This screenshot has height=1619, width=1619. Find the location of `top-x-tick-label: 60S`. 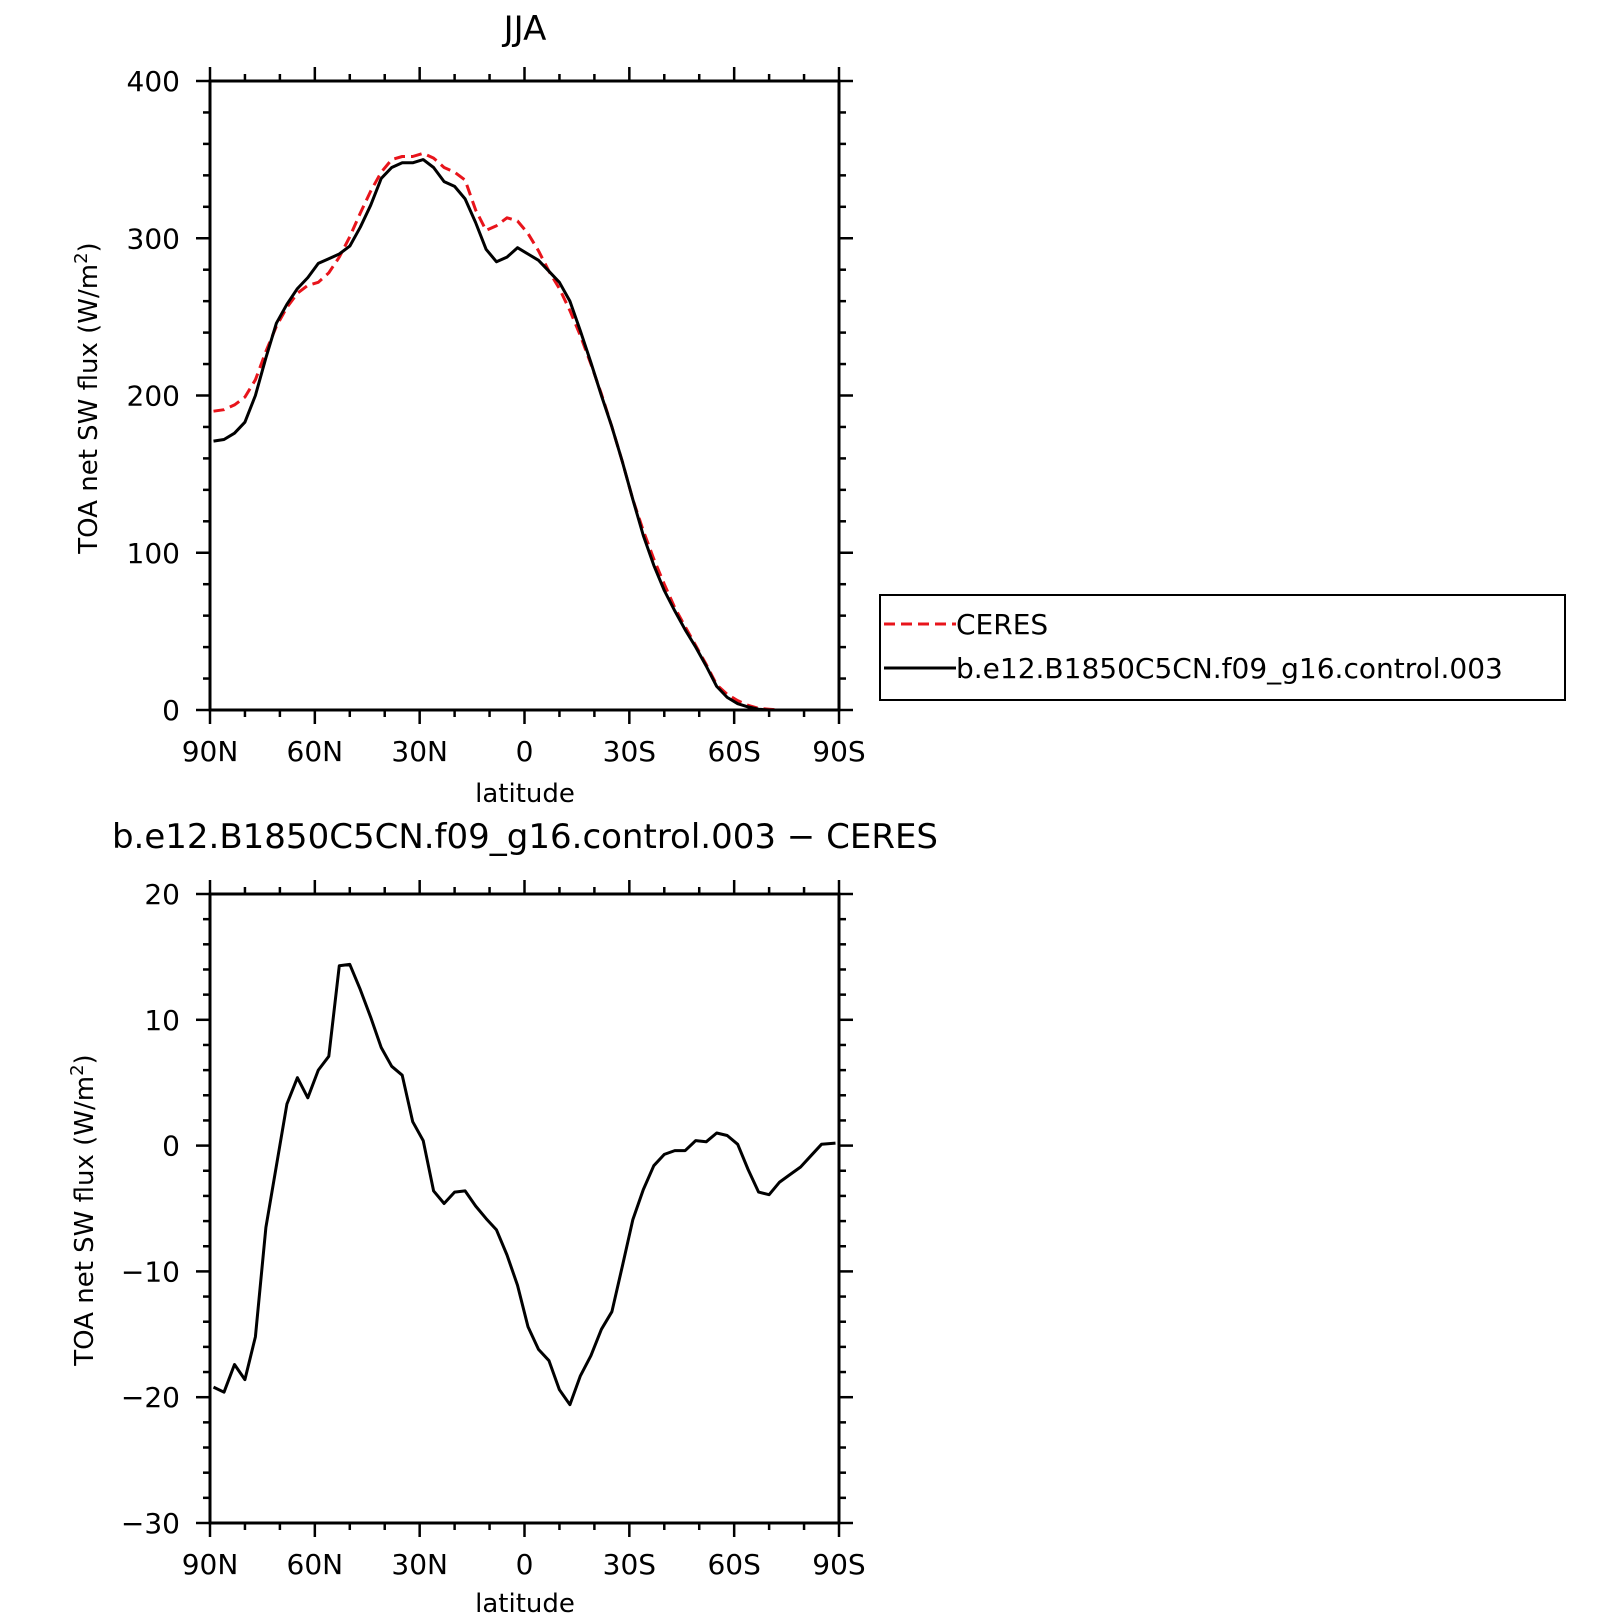

top-x-tick-label: 60S is located at coordinates (733, 751).